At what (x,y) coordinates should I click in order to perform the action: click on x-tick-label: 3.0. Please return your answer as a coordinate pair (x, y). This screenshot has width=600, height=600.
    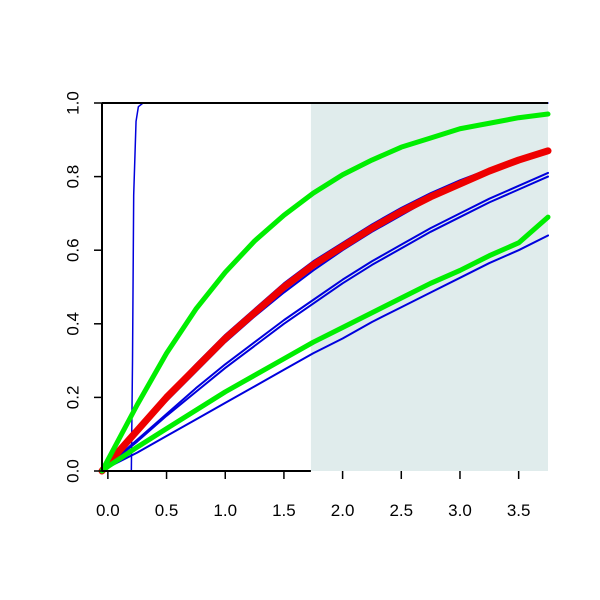
    Looking at the image, I should click on (460, 510).